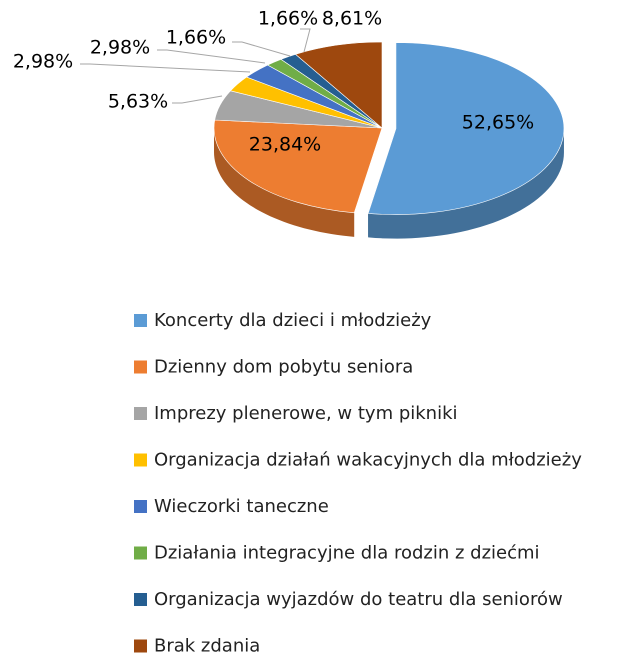 This screenshot has height=663, width=642. I want to click on data-label: 52,65%, so click(498, 123).